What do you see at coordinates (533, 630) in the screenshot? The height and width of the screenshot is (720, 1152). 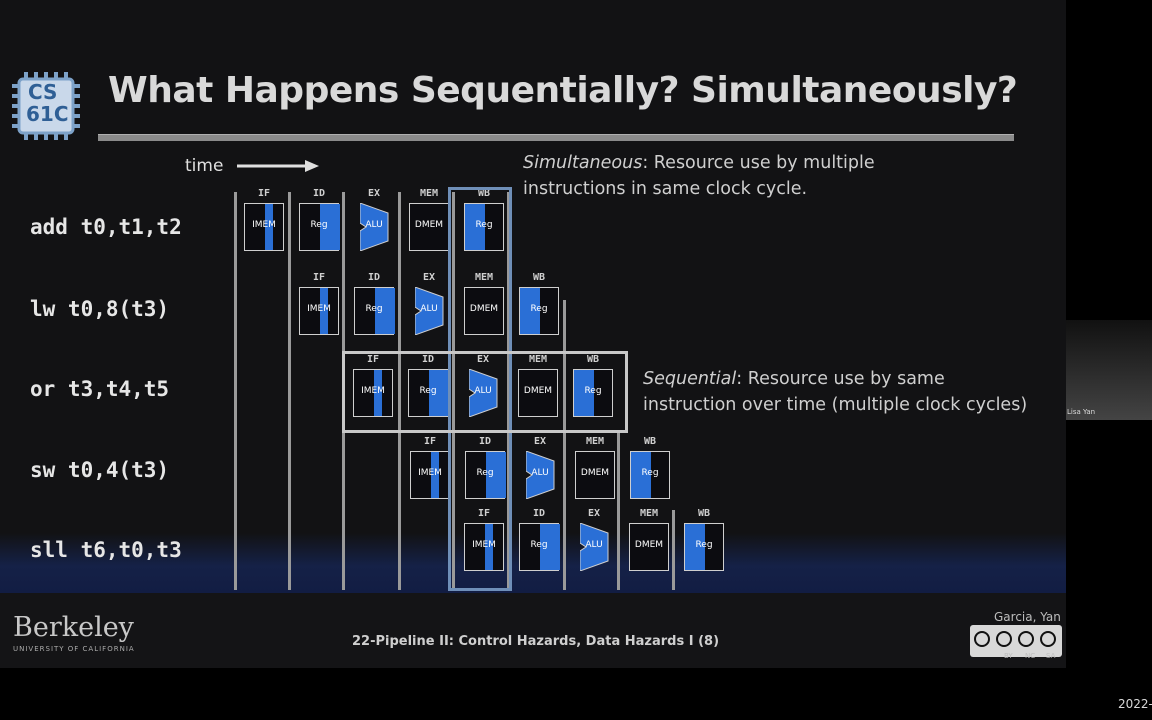 I see `footer-band` at bounding box center [533, 630].